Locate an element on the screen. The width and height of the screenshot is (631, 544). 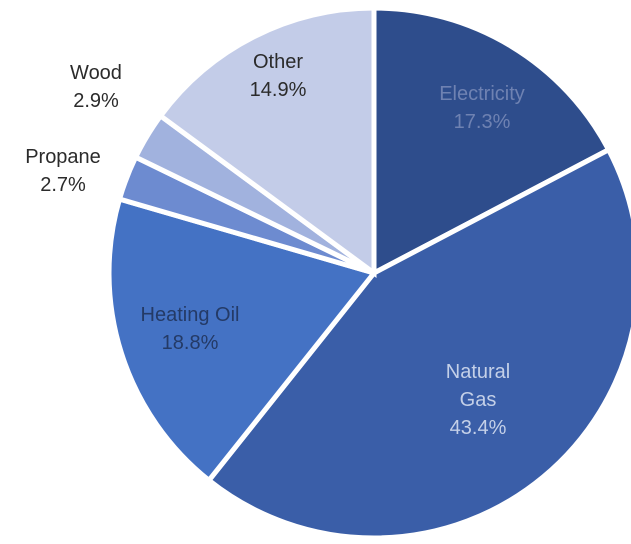
slice-label-line: Natural is located at coordinates (478, 372).